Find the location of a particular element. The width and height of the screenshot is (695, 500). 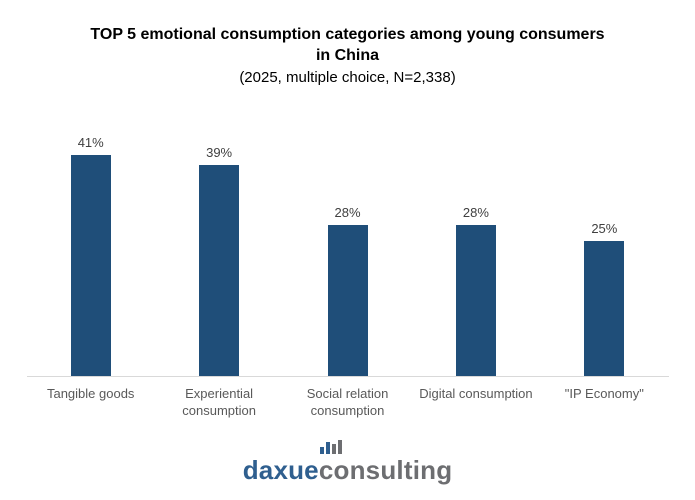

daxue-consulting-logo: daxueconsulting is located at coordinates (347, 462).